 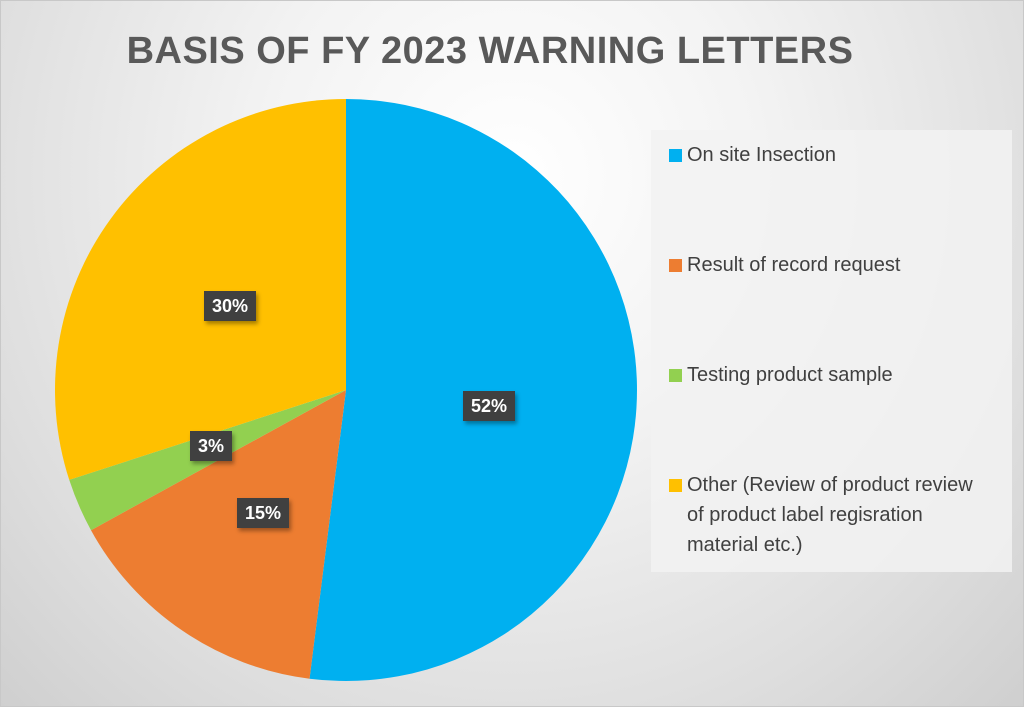 What do you see at coordinates (211, 446) in the screenshot?
I see `data-label-testing-sample: 3%` at bounding box center [211, 446].